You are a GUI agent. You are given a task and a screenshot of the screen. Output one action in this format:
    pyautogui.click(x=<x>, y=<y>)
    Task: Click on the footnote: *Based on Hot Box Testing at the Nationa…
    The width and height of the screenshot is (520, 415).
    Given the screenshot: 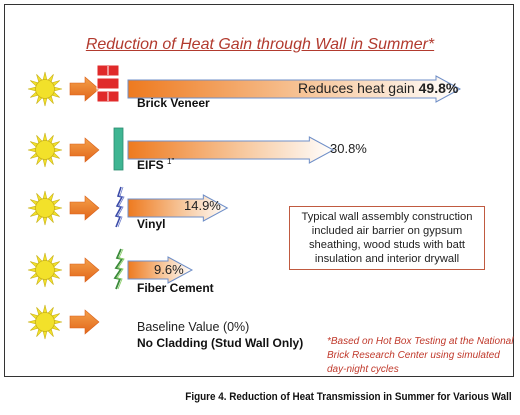 What is the action you would take?
    pyautogui.click(x=420, y=355)
    